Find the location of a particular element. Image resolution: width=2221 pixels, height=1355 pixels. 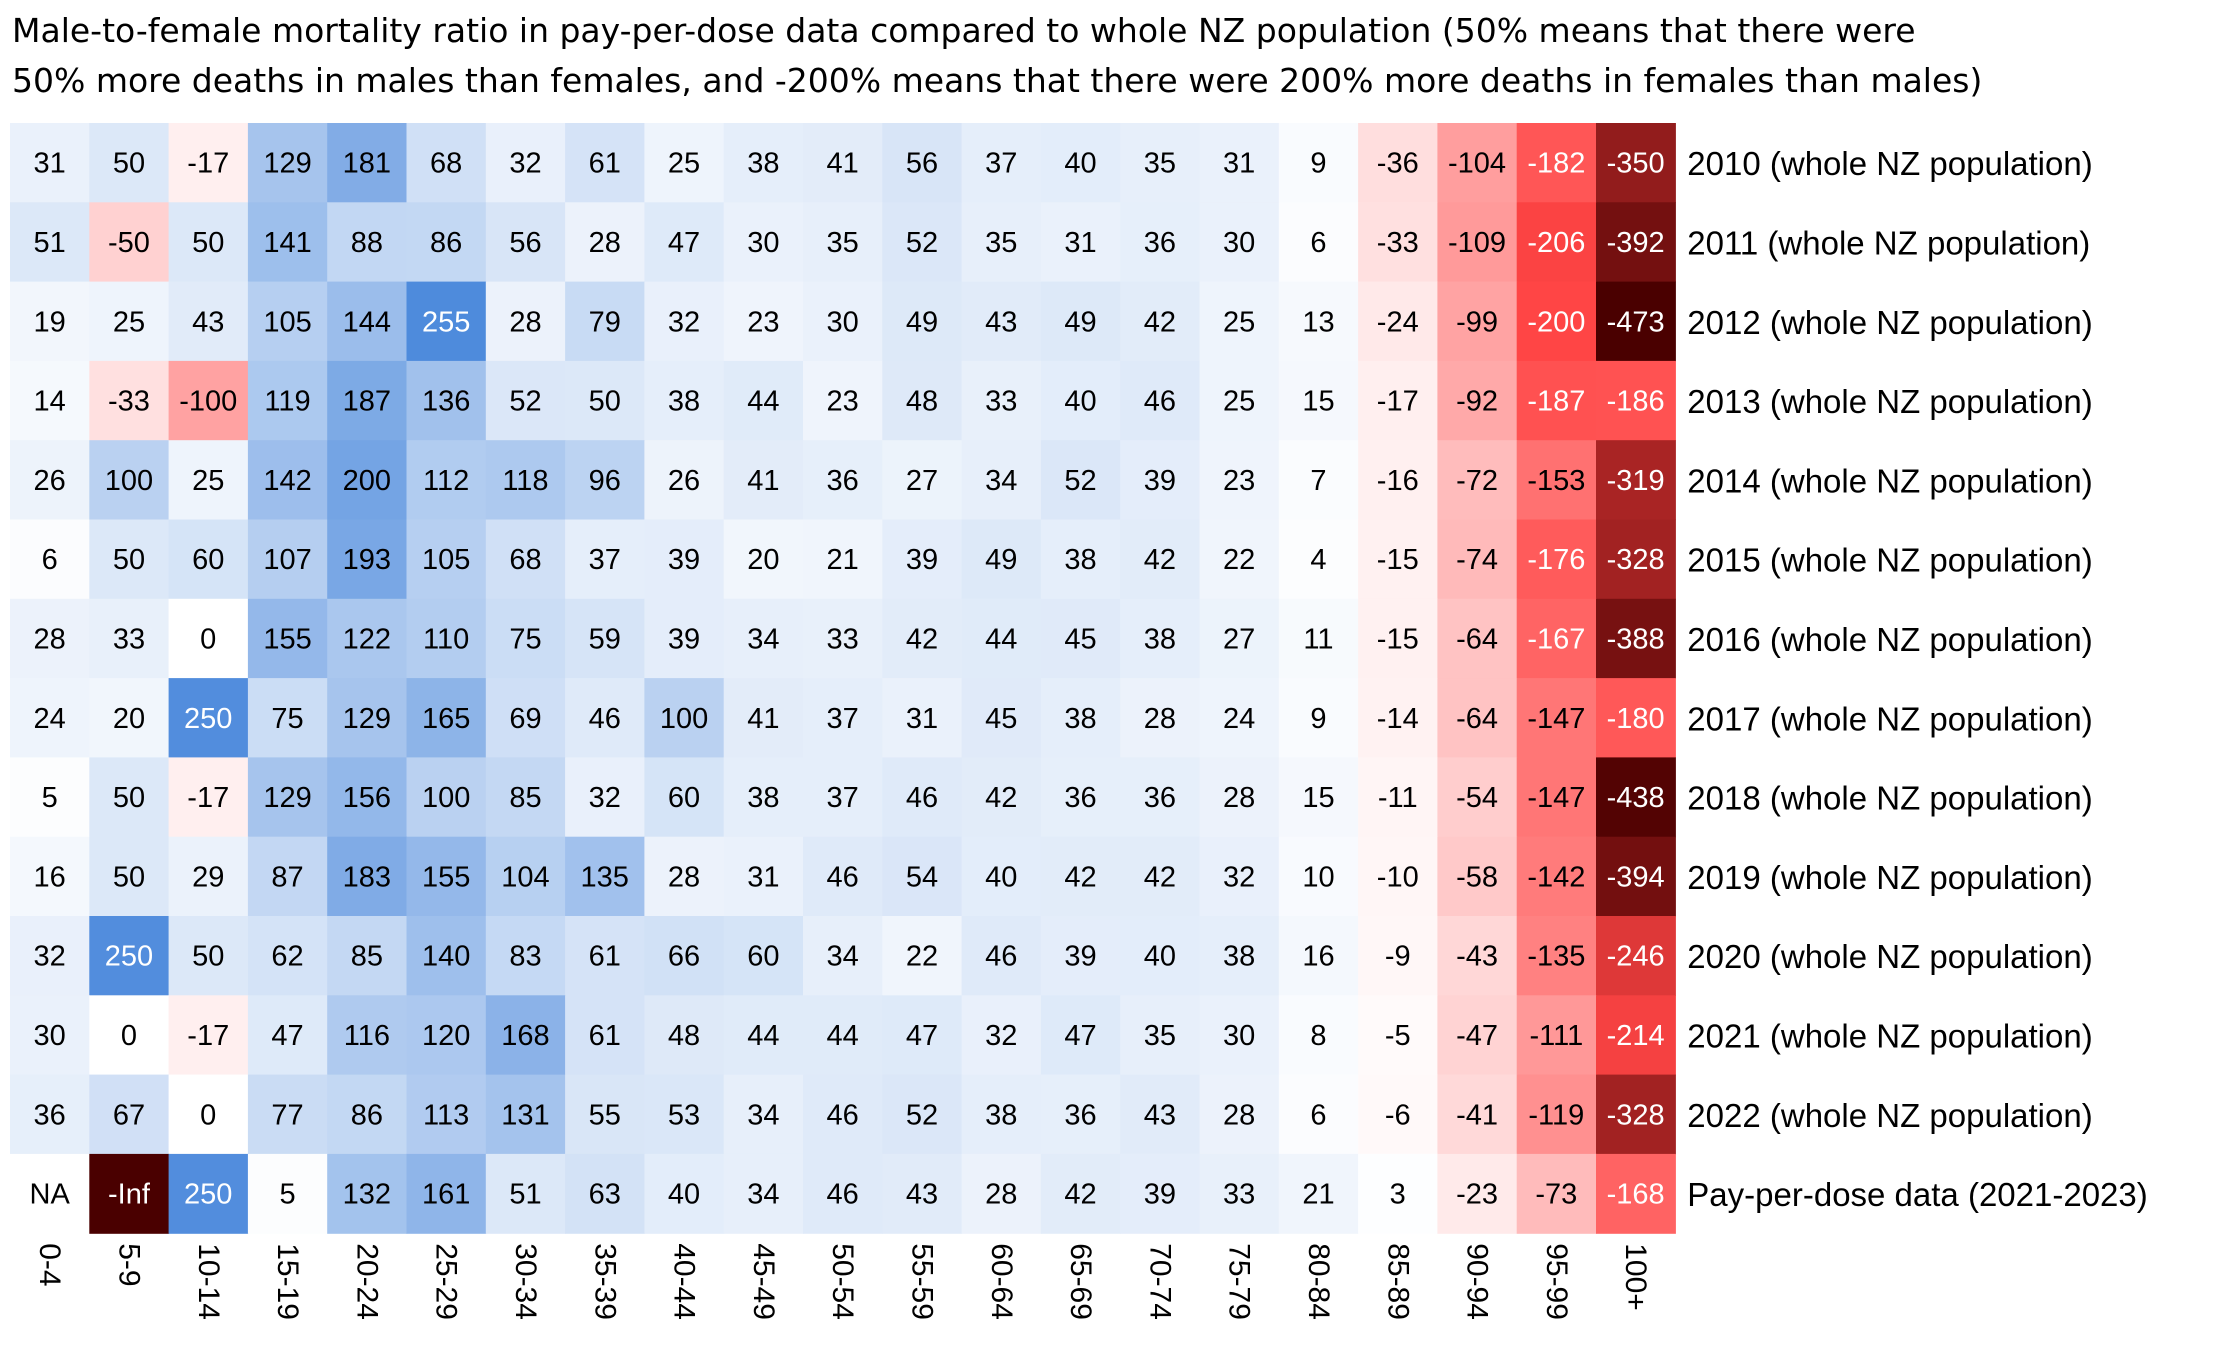

cell-value-label: 25 is located at coordinates (129, 322).